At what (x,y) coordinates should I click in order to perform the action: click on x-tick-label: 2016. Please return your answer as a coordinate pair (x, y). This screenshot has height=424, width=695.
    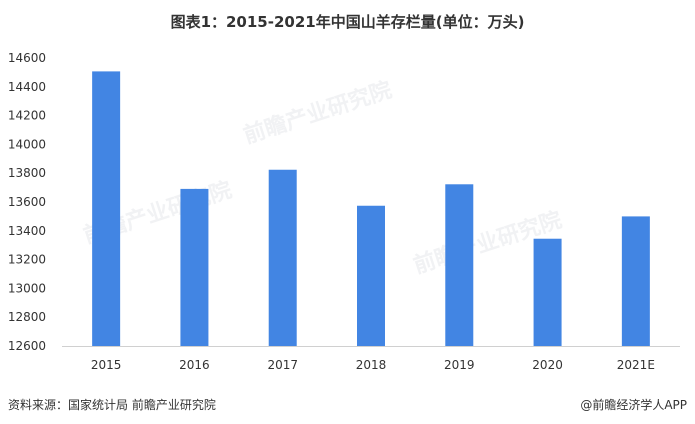
    Looking at the image, I should click on (194, 365).